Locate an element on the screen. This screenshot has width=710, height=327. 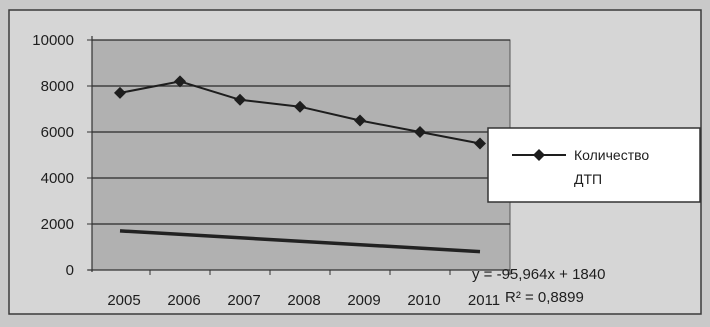
series-group is located at coordinates (300, 112).